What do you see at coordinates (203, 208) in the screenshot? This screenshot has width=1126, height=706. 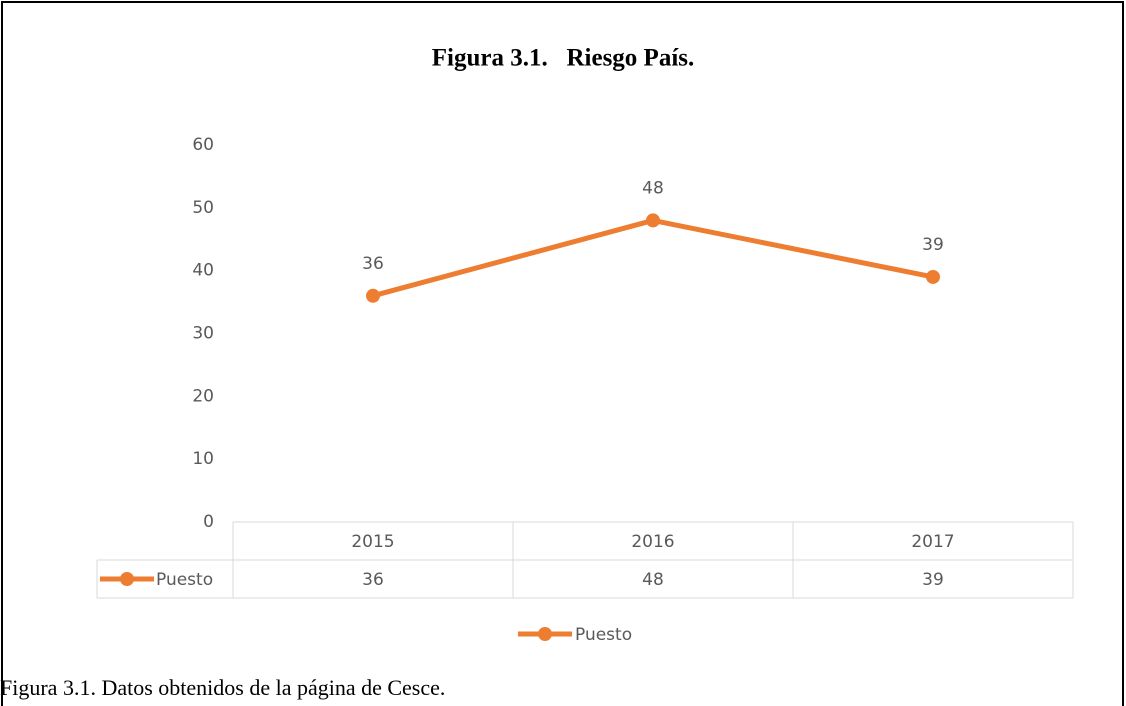 I see `y-tick-label: 50` at bounding box center [203, 208].